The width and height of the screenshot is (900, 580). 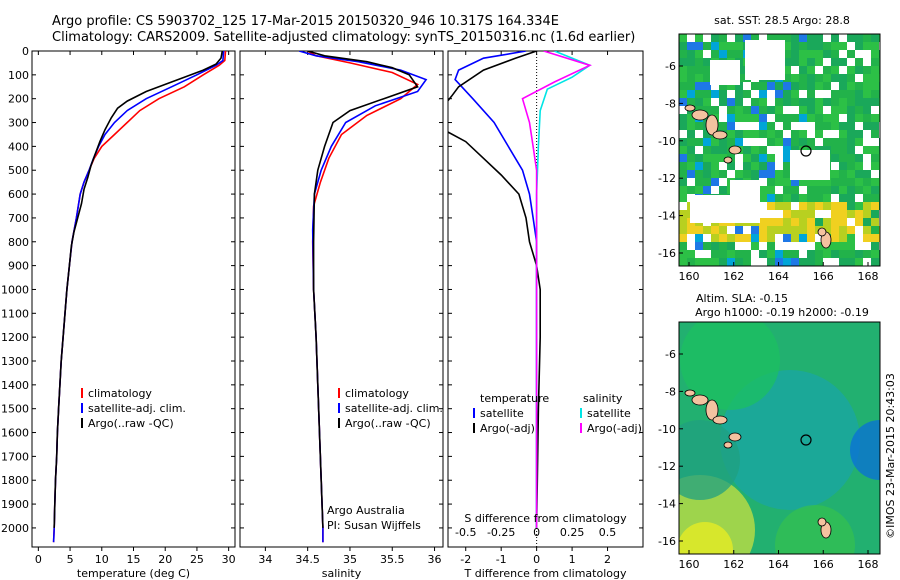 I want to click on x2-axis-label: S difference from climatology, so click(x=545, y=518).